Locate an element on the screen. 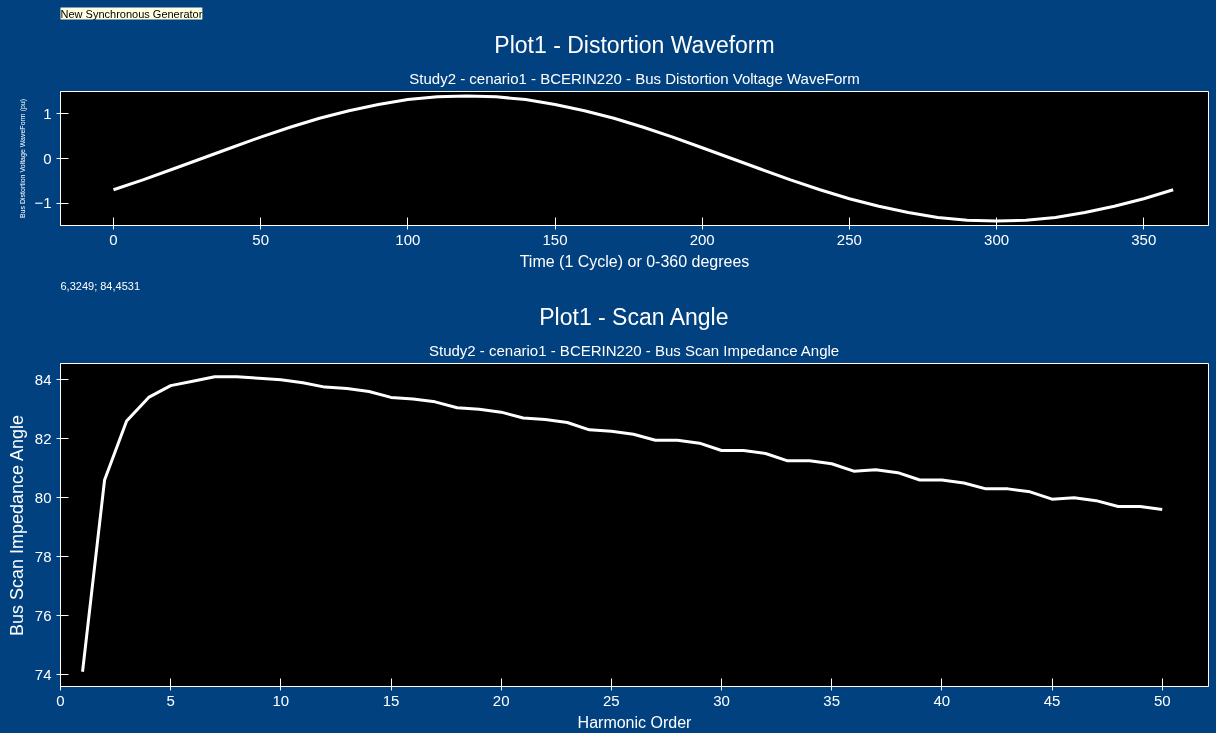  y-tick-label: −1 is located at coordinates (43, 203).